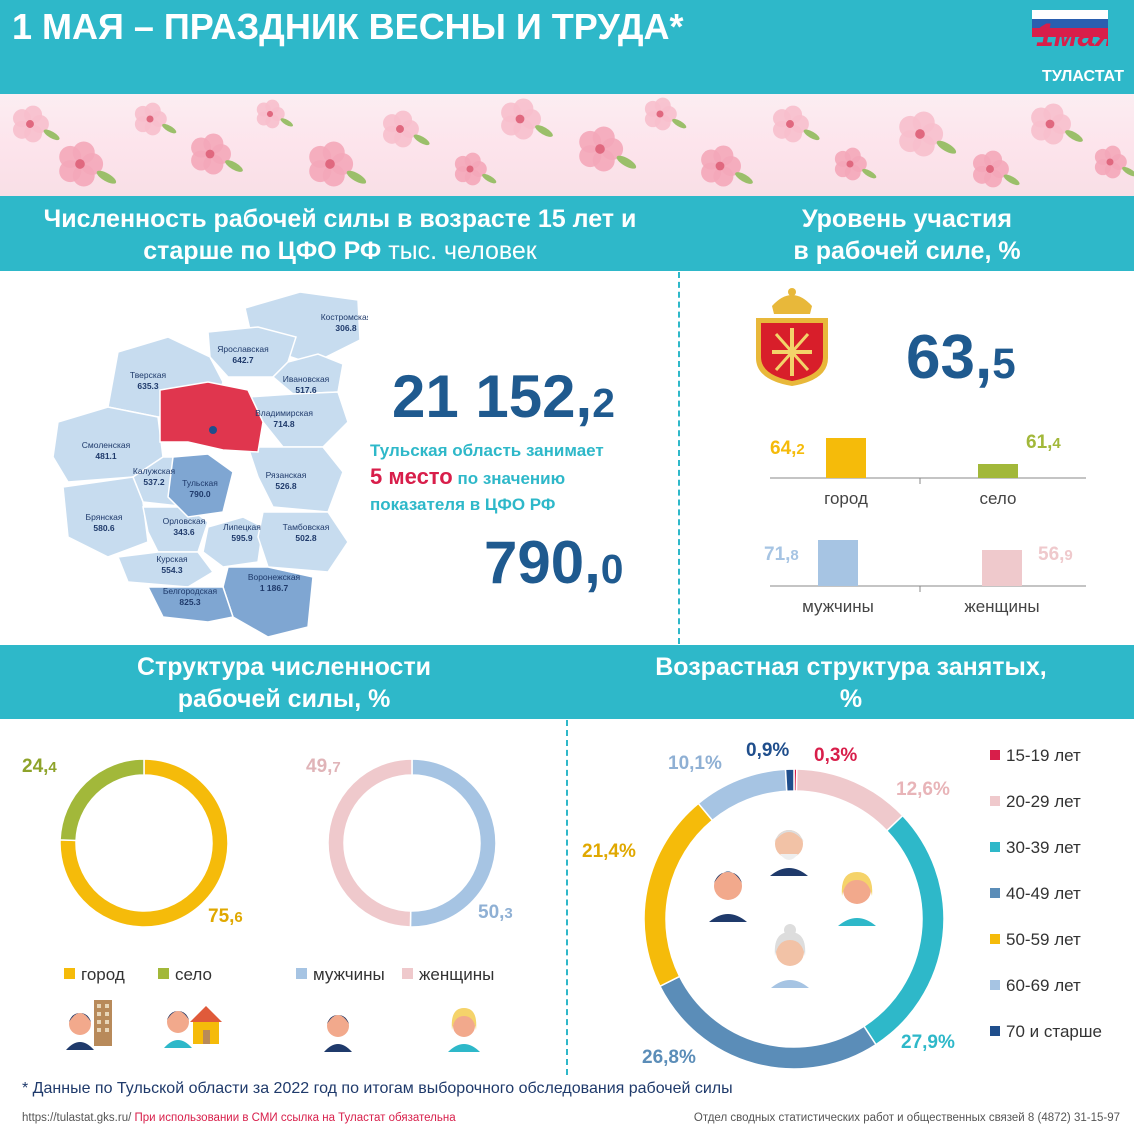  I want to click on donut-value: 0,3%, so click(835, 755).